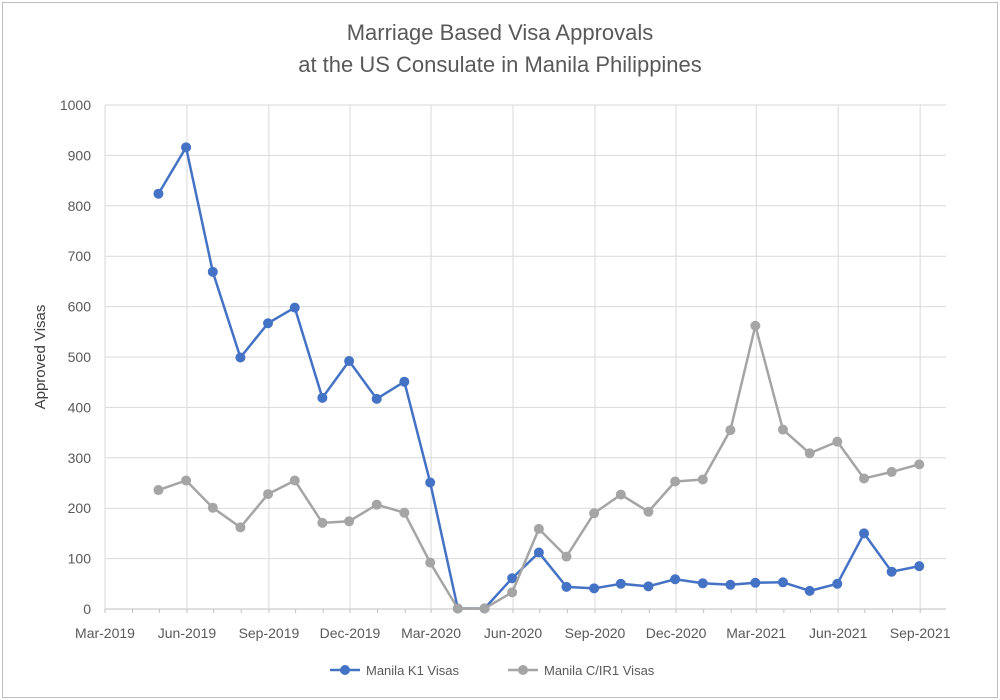 The image size is (1000, 700). Describe the element at coordinates (187, 633) in the screenshot. I see `x-tick-label: Jun-2019` at that location.